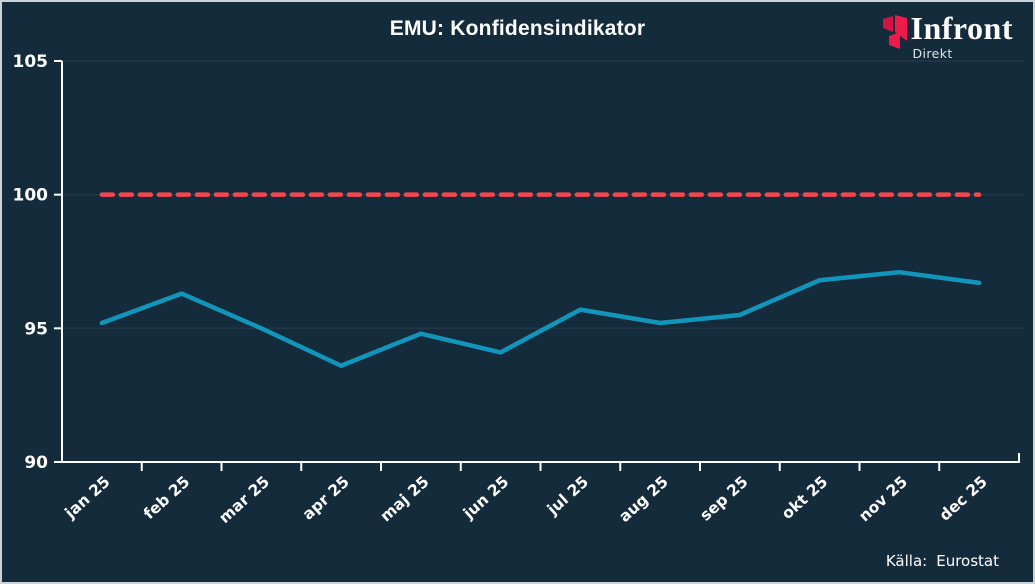  Describe the element at coordinates (31, 196) in the screenshot. I see `y-tick-label: 100` at that location.